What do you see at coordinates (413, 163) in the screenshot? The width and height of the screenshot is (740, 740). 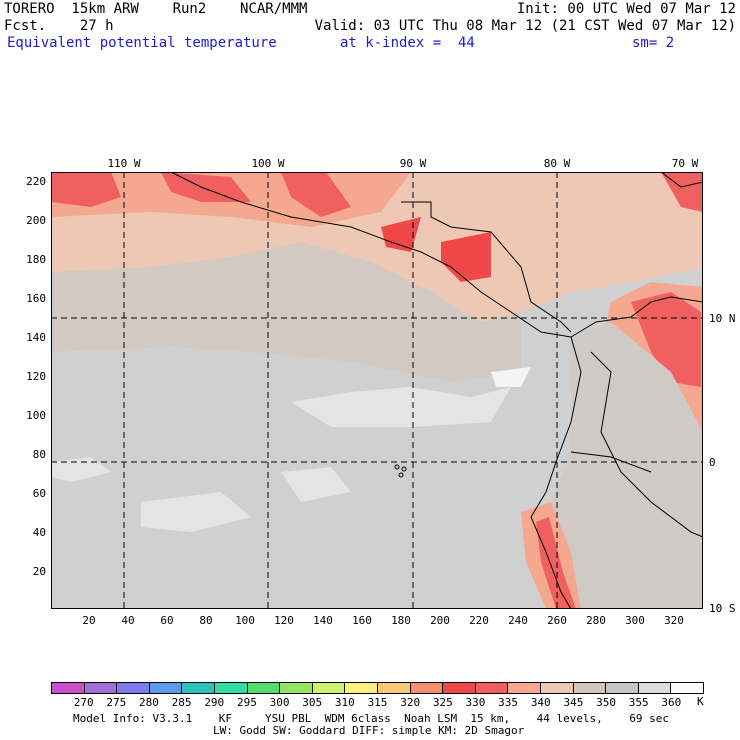 I see `lon-label-90w: 90 W` at bounding box center [413, 163].